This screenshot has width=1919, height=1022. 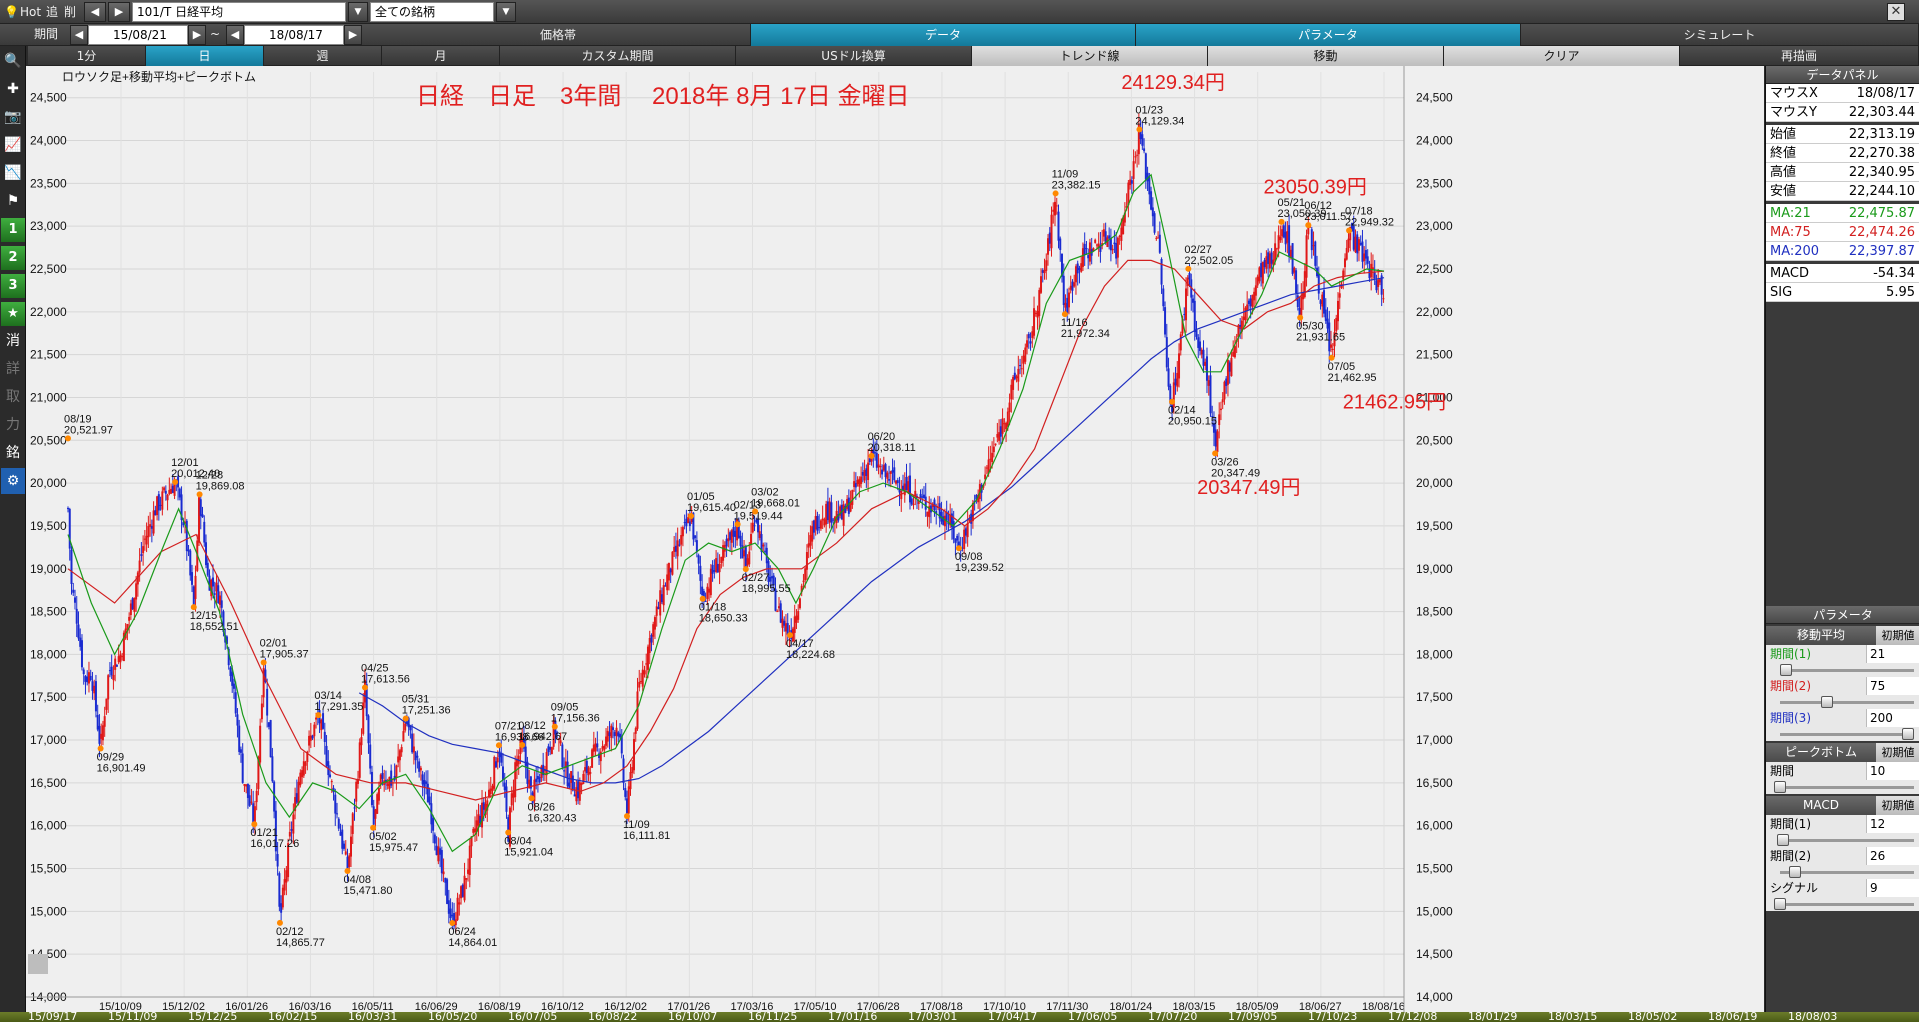 What do you see at coordinates (11, 12) in the screenshot?
I see `hot-icon: 💡` at bounding box center [11, 12].